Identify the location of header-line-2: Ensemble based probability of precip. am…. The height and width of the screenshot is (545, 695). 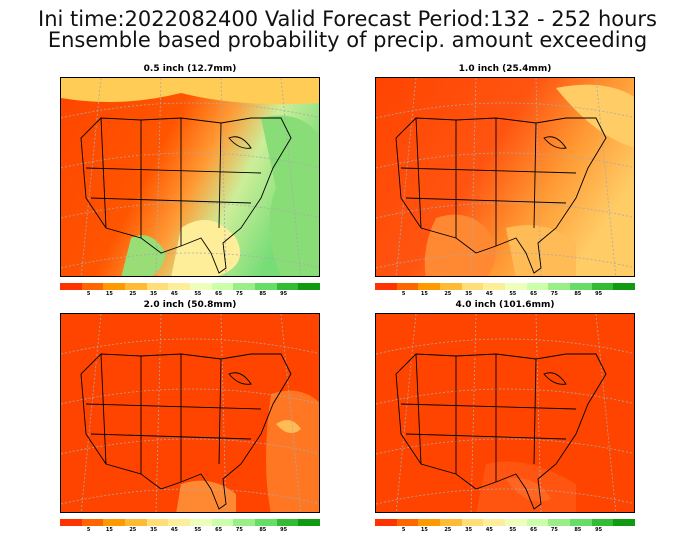
(347, 40).